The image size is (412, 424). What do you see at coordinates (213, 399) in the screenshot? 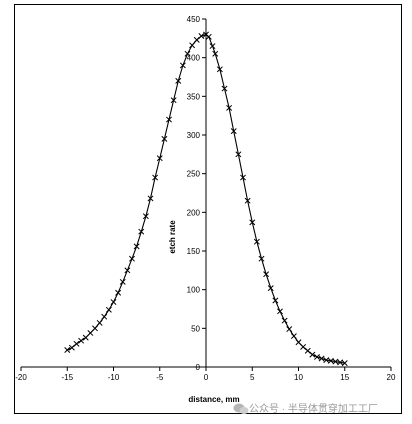
I see `x-axis-title: distance, mm` at bounding box center [213, 399].